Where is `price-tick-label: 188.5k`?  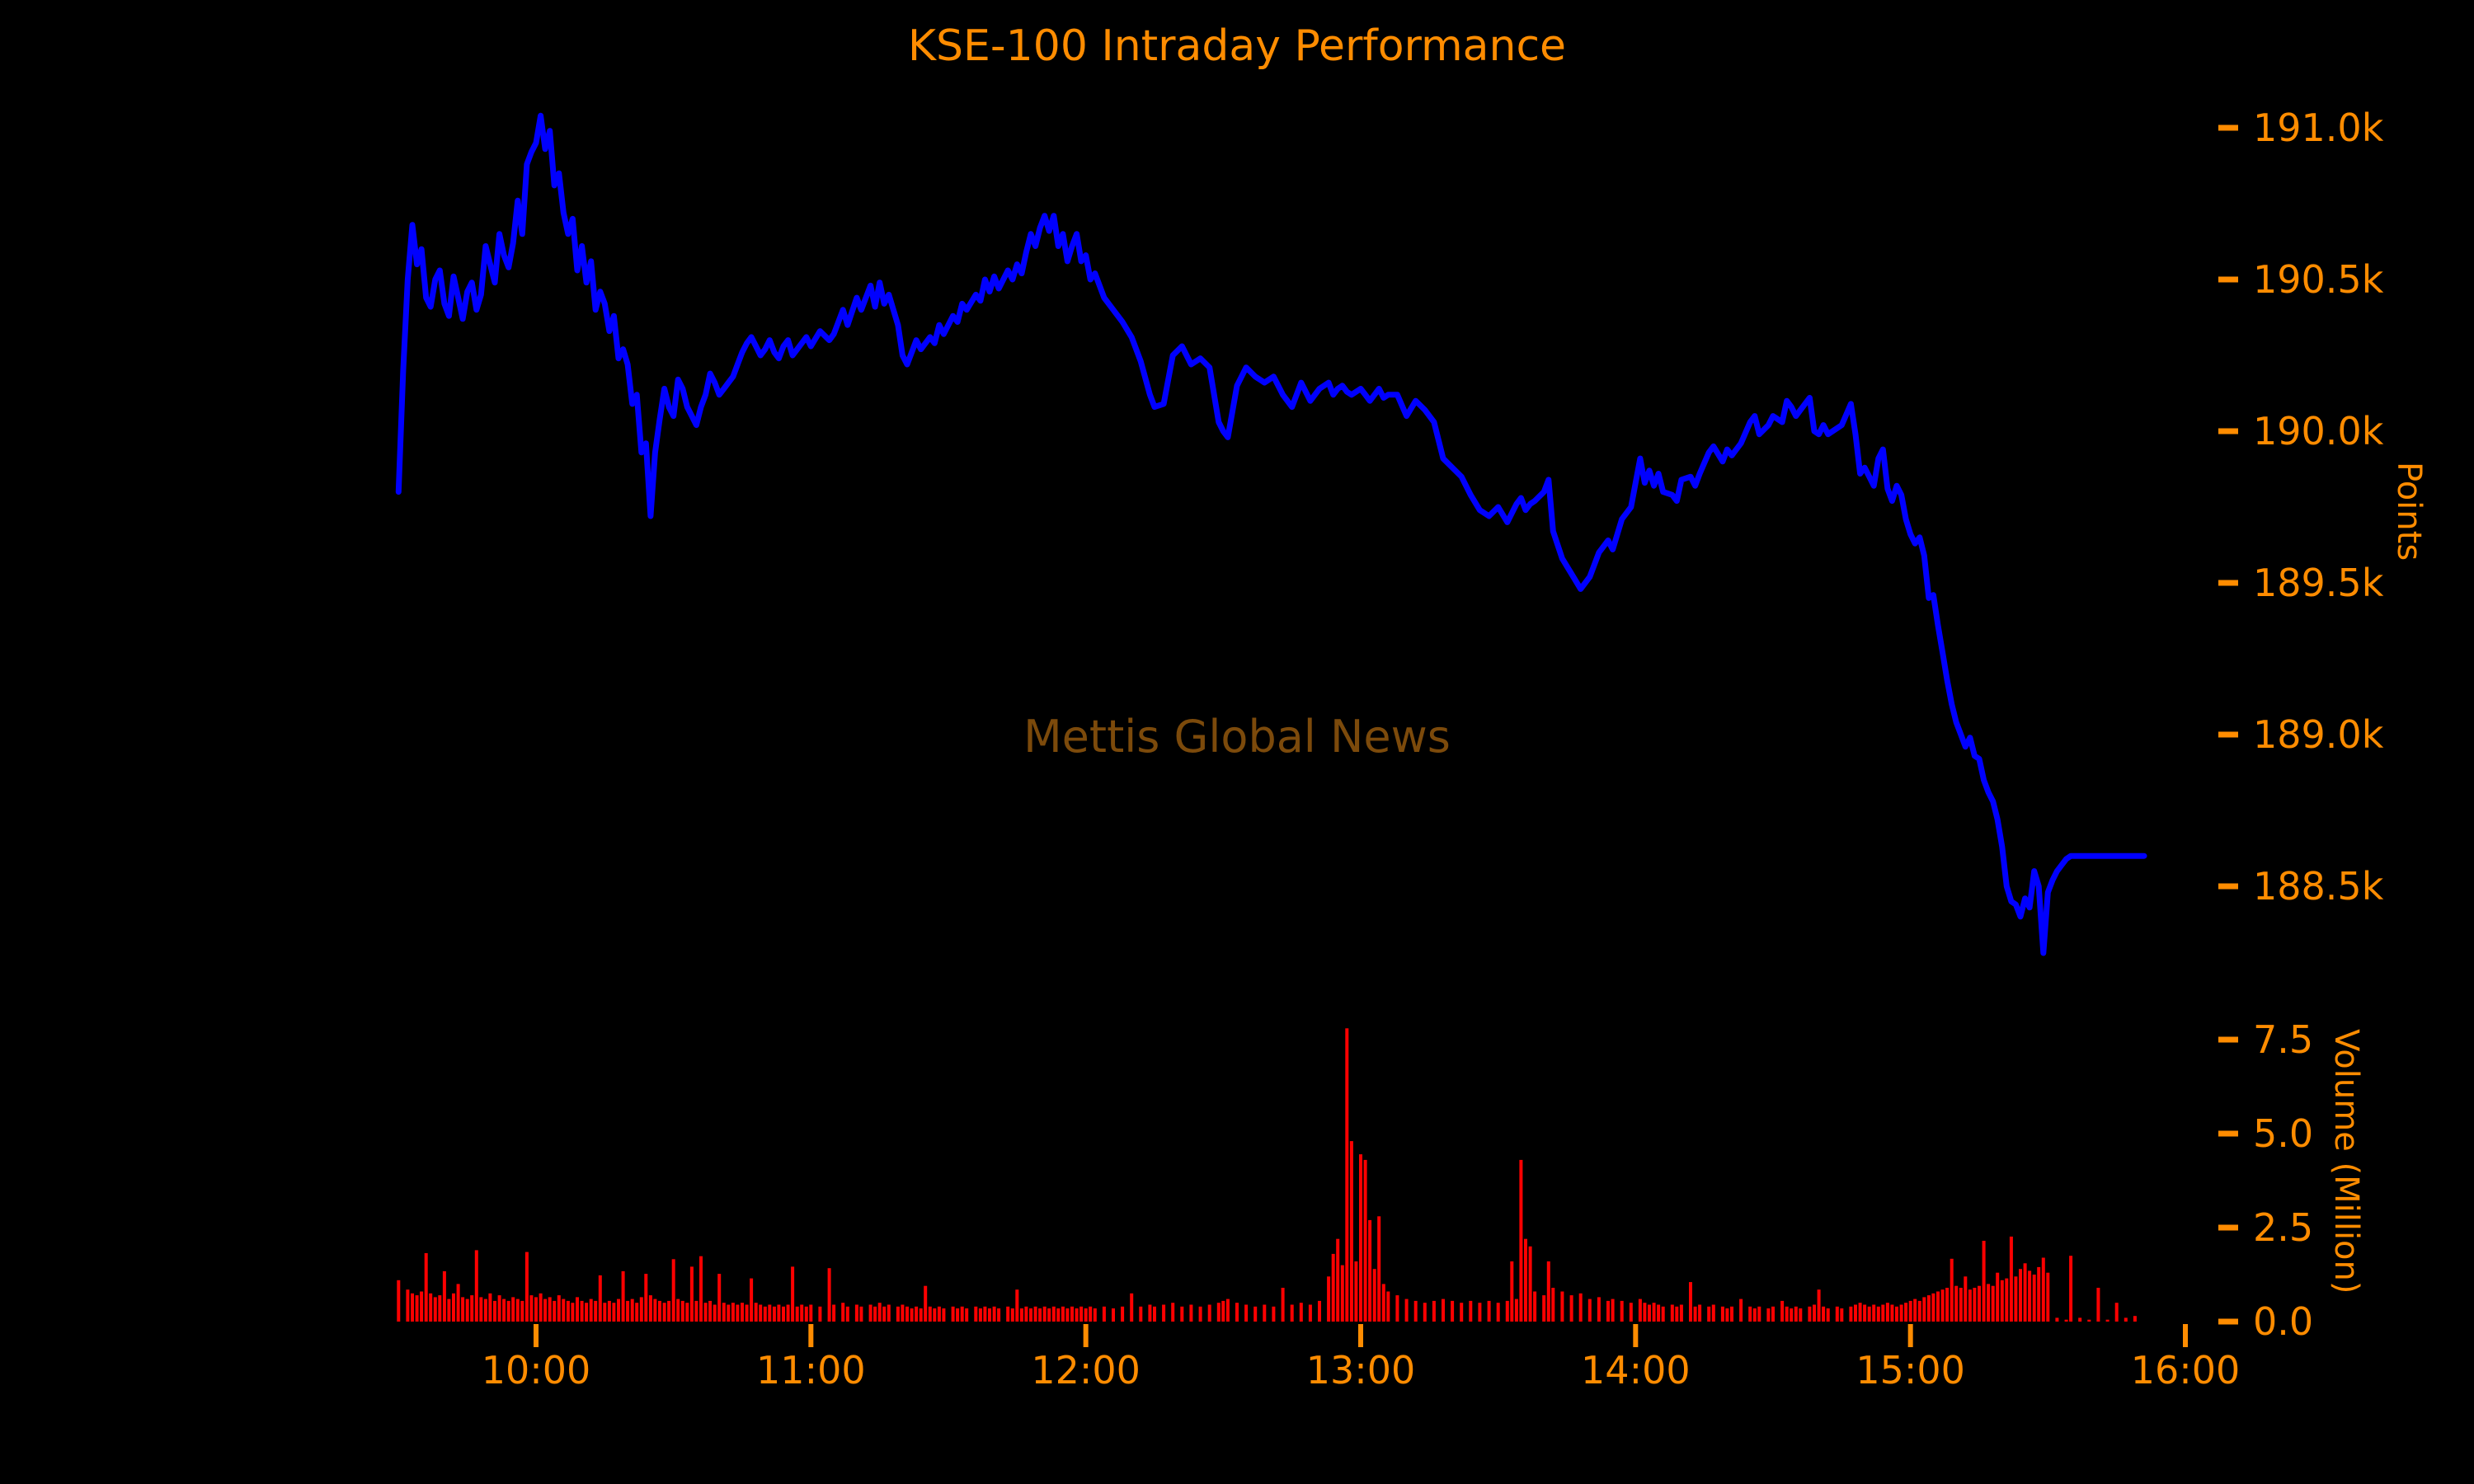 price-tick-label: 188.5k is located at coordinates (2318, 886).